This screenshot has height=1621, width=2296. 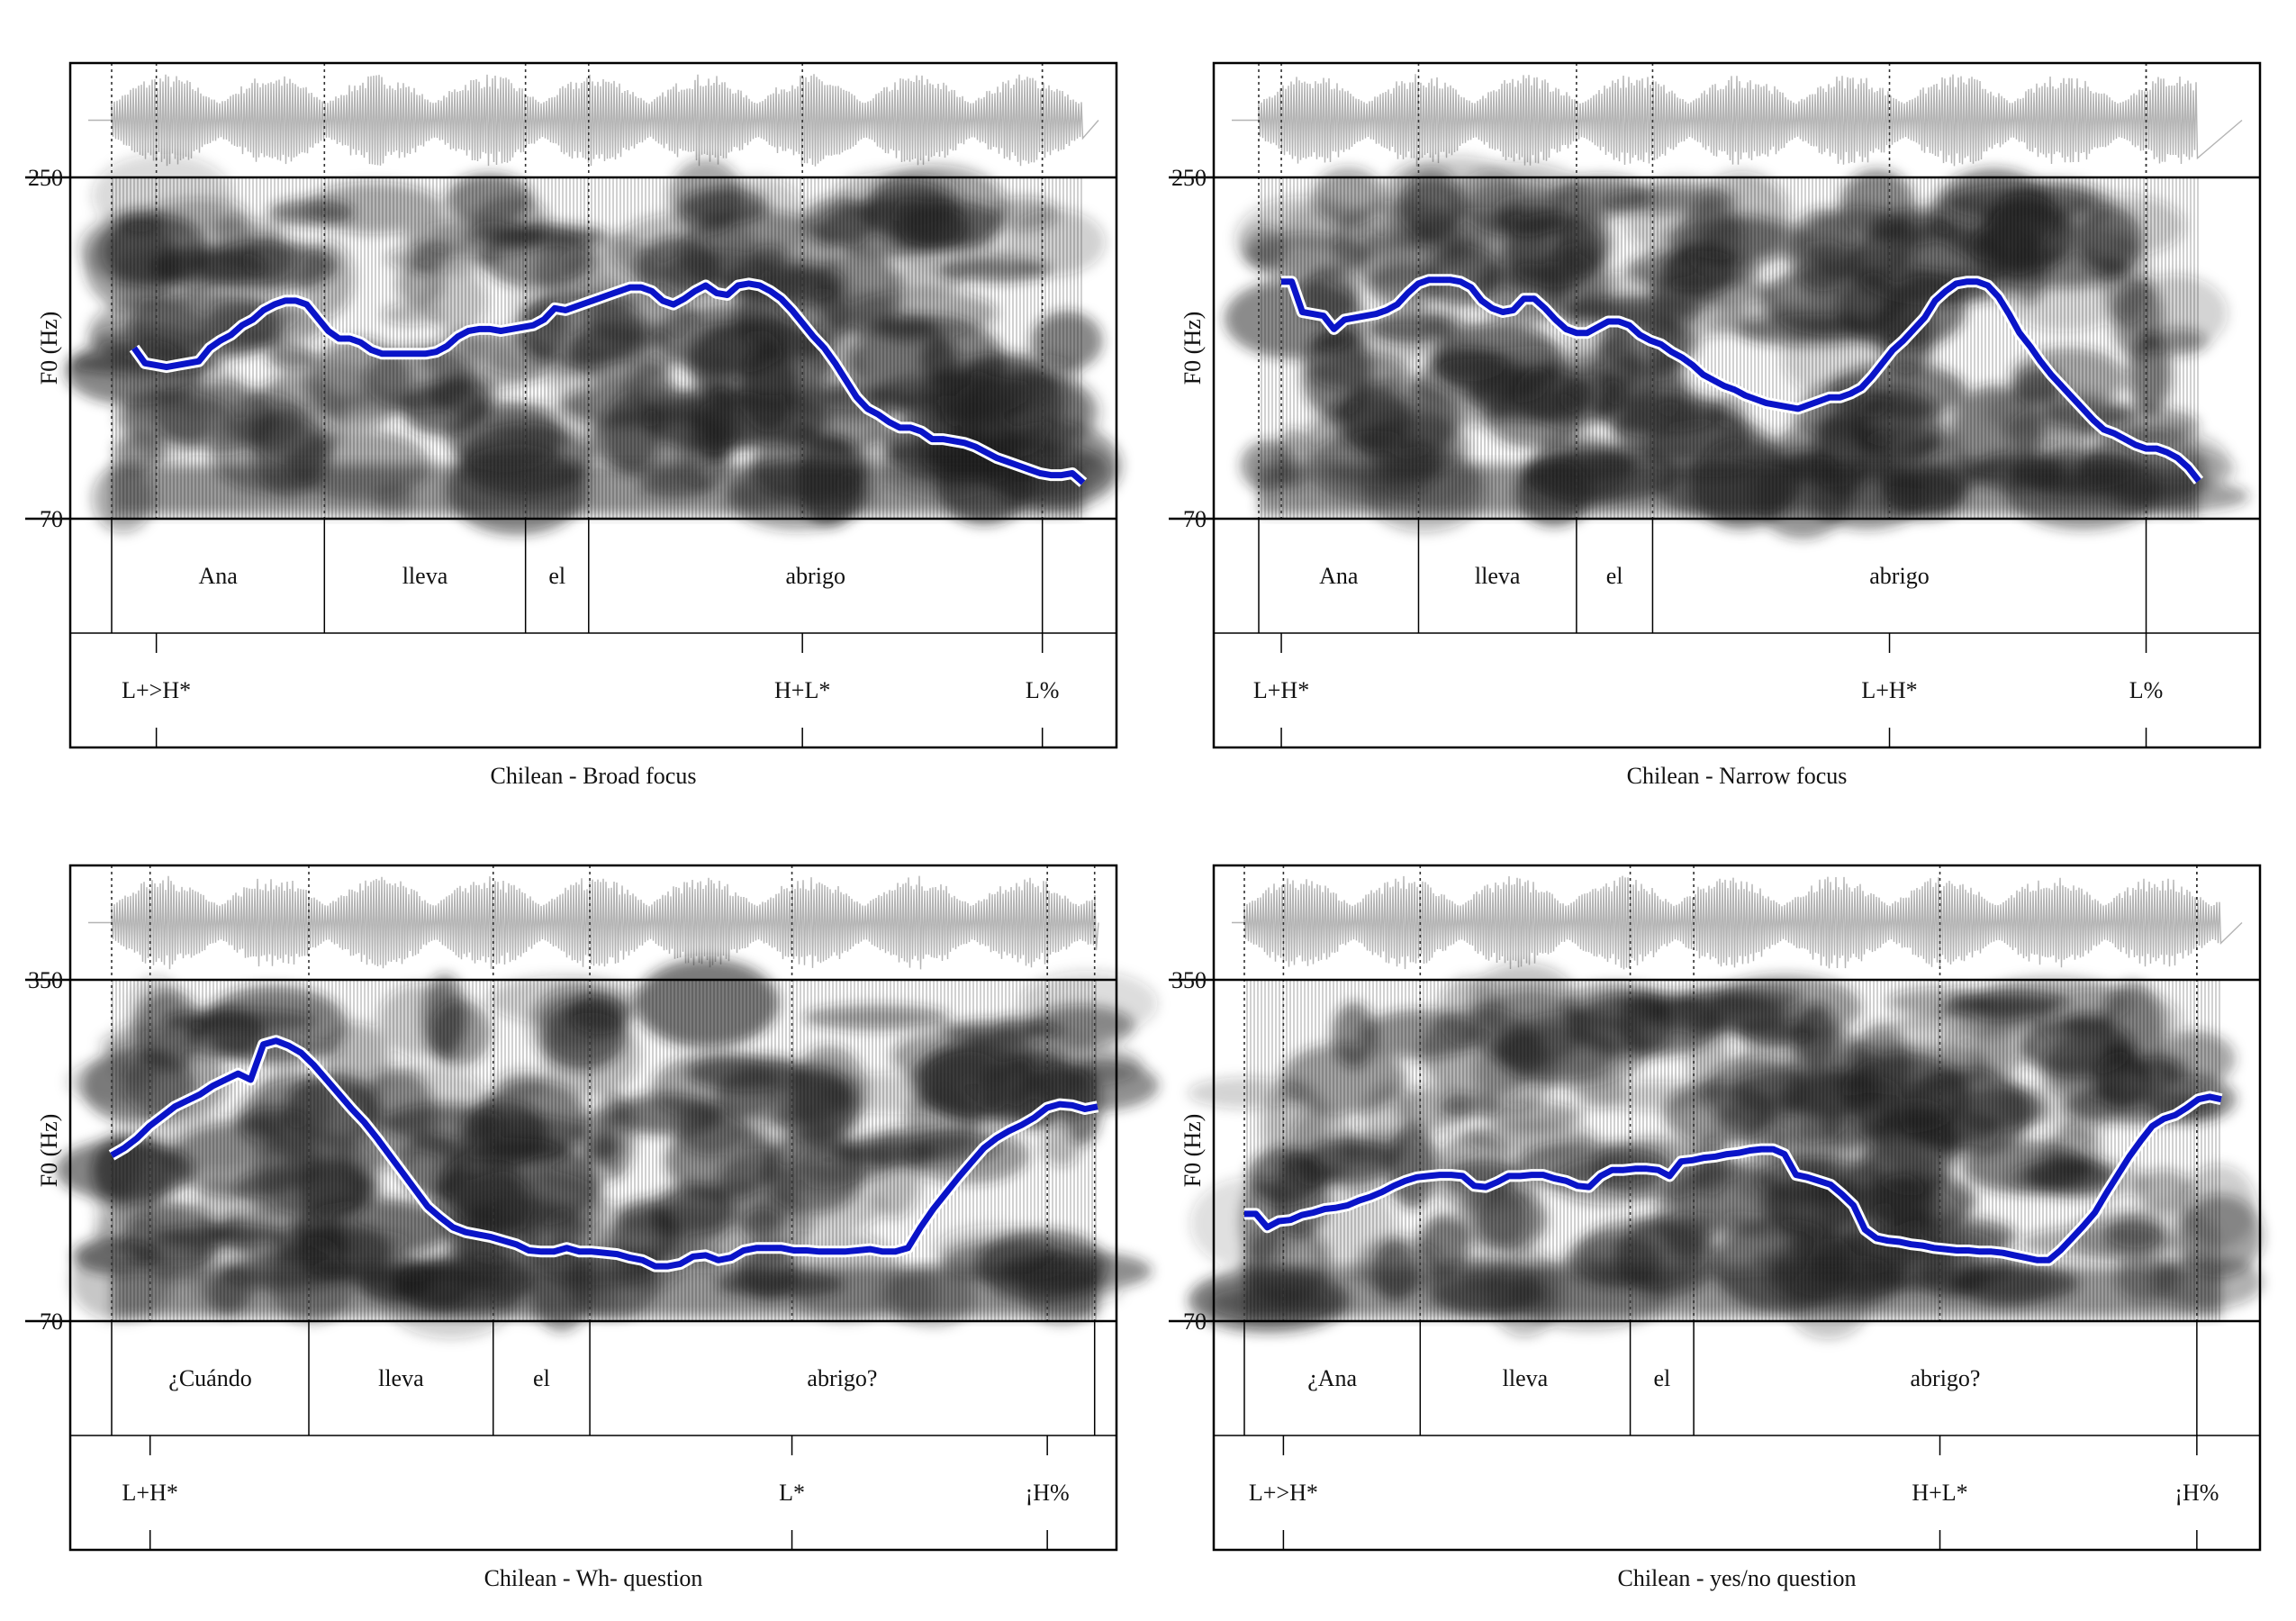 I want to click on tone-tier: L+>H* H+L* ¡H%, so click(x=1734, y=1492).